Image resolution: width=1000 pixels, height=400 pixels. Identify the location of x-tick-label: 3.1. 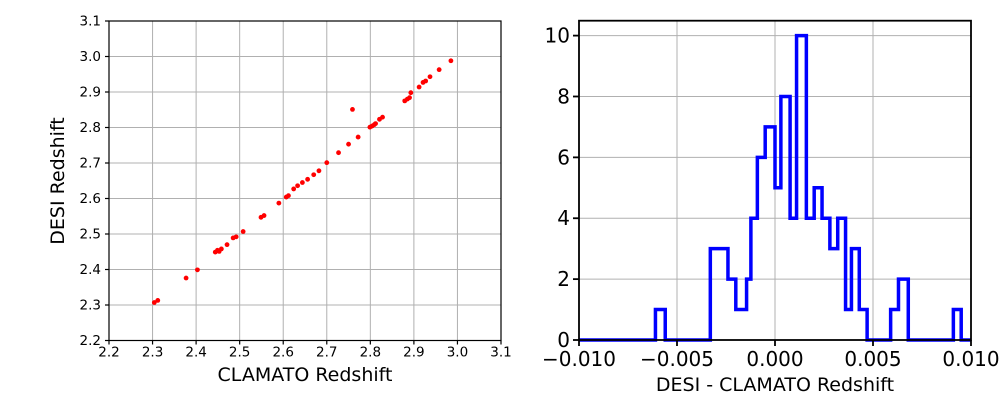
(500, 353).